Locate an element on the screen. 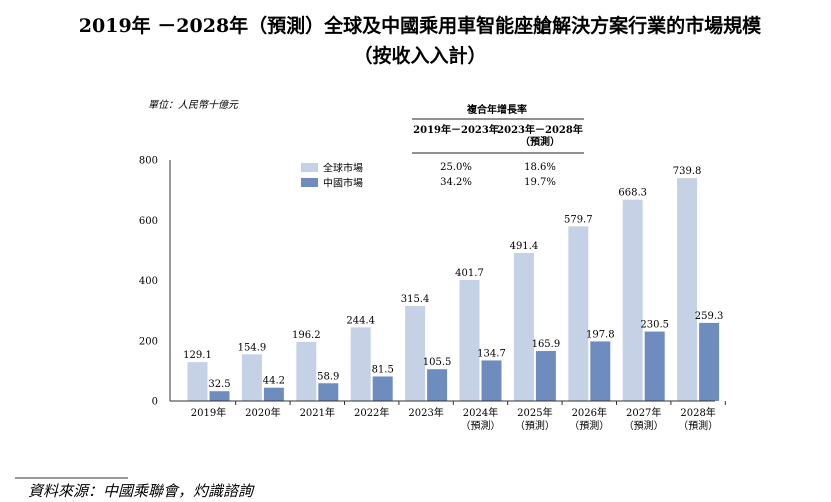  bar-value-label: 154.9 is located at coordinates (252, 347).